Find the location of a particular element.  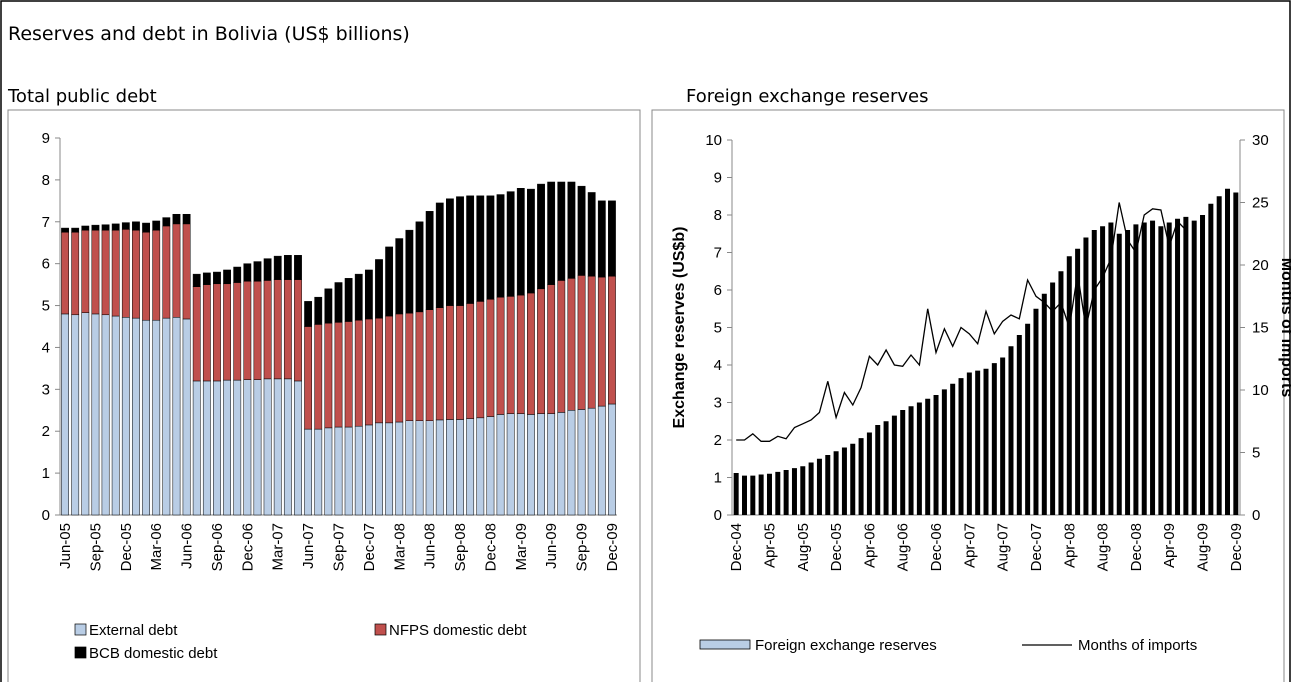

y-tick-label: 5 is located at coordinates (46, 306).